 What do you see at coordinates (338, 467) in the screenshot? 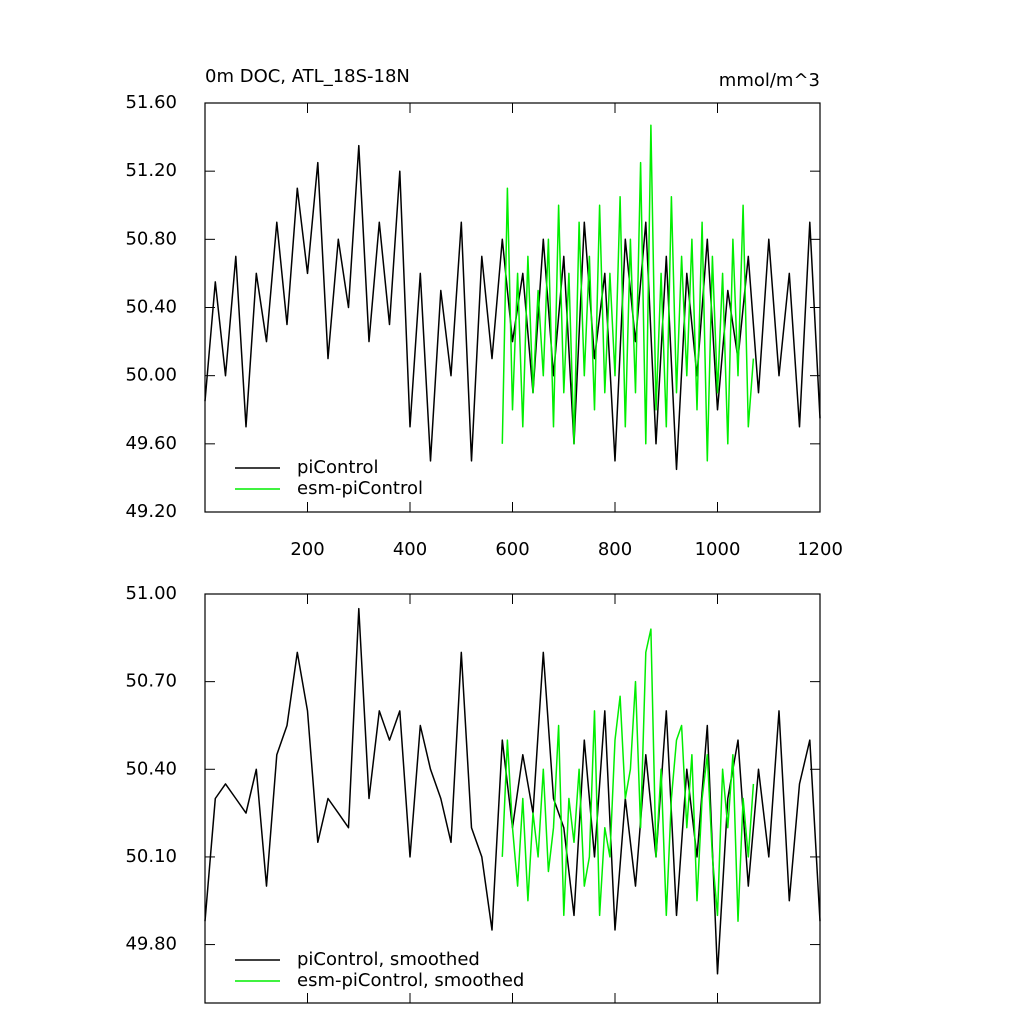
I see `legend-label: piControl` at bounding box center [338, 467].